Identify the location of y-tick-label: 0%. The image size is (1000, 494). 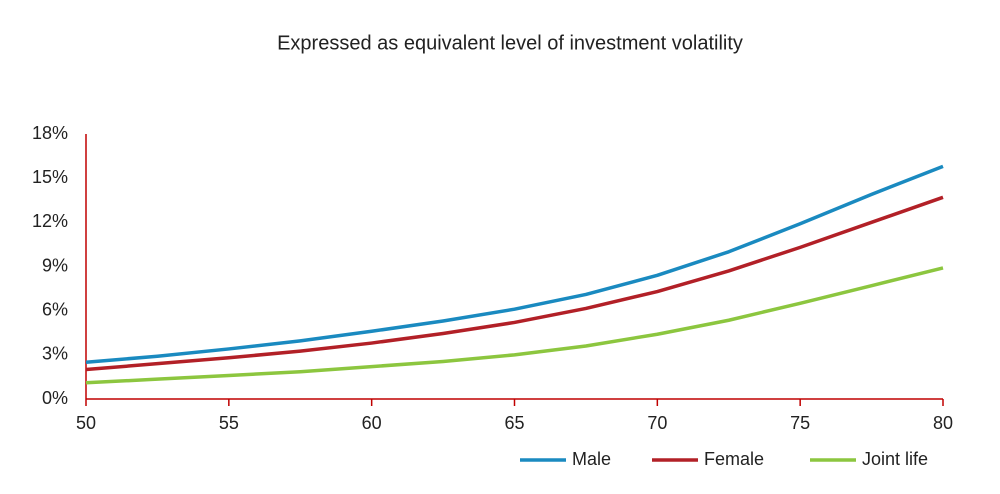
(55, 398).